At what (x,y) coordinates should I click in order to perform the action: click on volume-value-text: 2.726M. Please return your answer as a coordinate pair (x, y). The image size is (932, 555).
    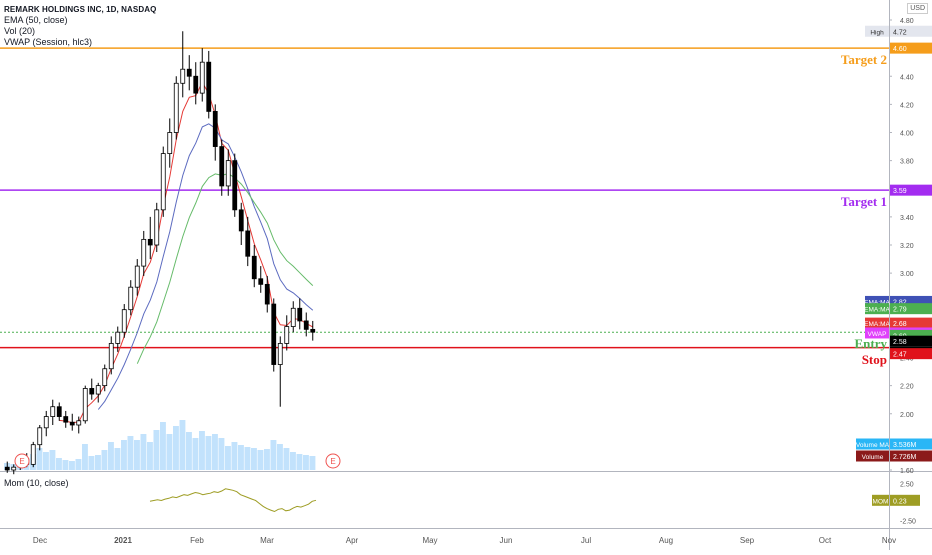
    Looking at the image, I should click on (905, 457).